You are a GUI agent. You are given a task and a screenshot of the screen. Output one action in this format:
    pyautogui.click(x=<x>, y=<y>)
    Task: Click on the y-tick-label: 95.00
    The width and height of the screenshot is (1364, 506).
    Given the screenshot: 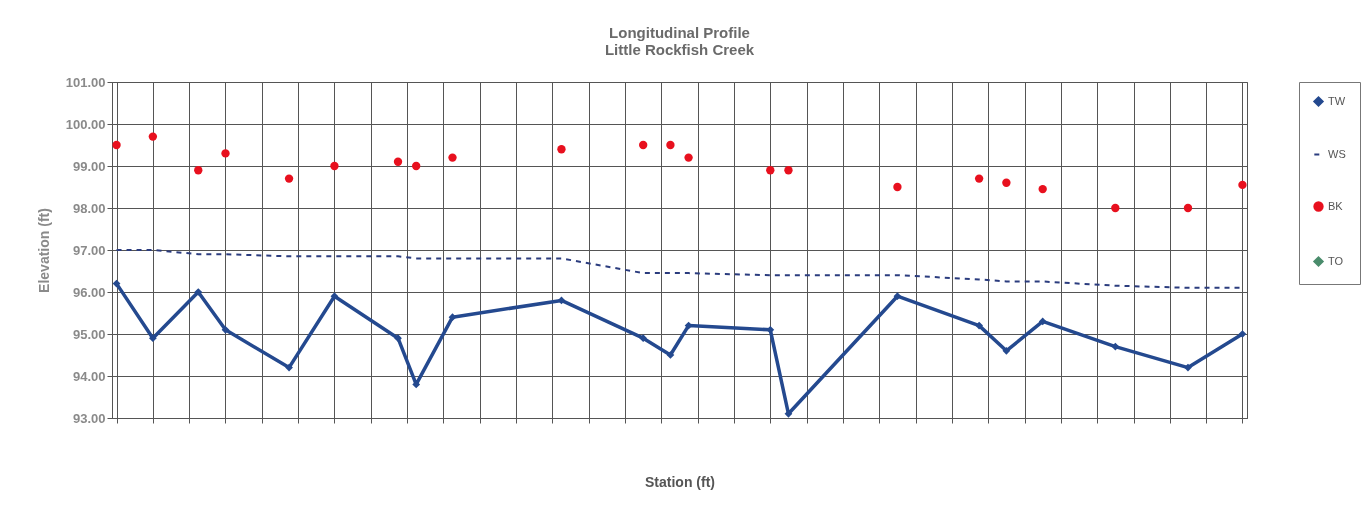 What is the action you would take?
    pyautogui.click(x=89, y=334)
    